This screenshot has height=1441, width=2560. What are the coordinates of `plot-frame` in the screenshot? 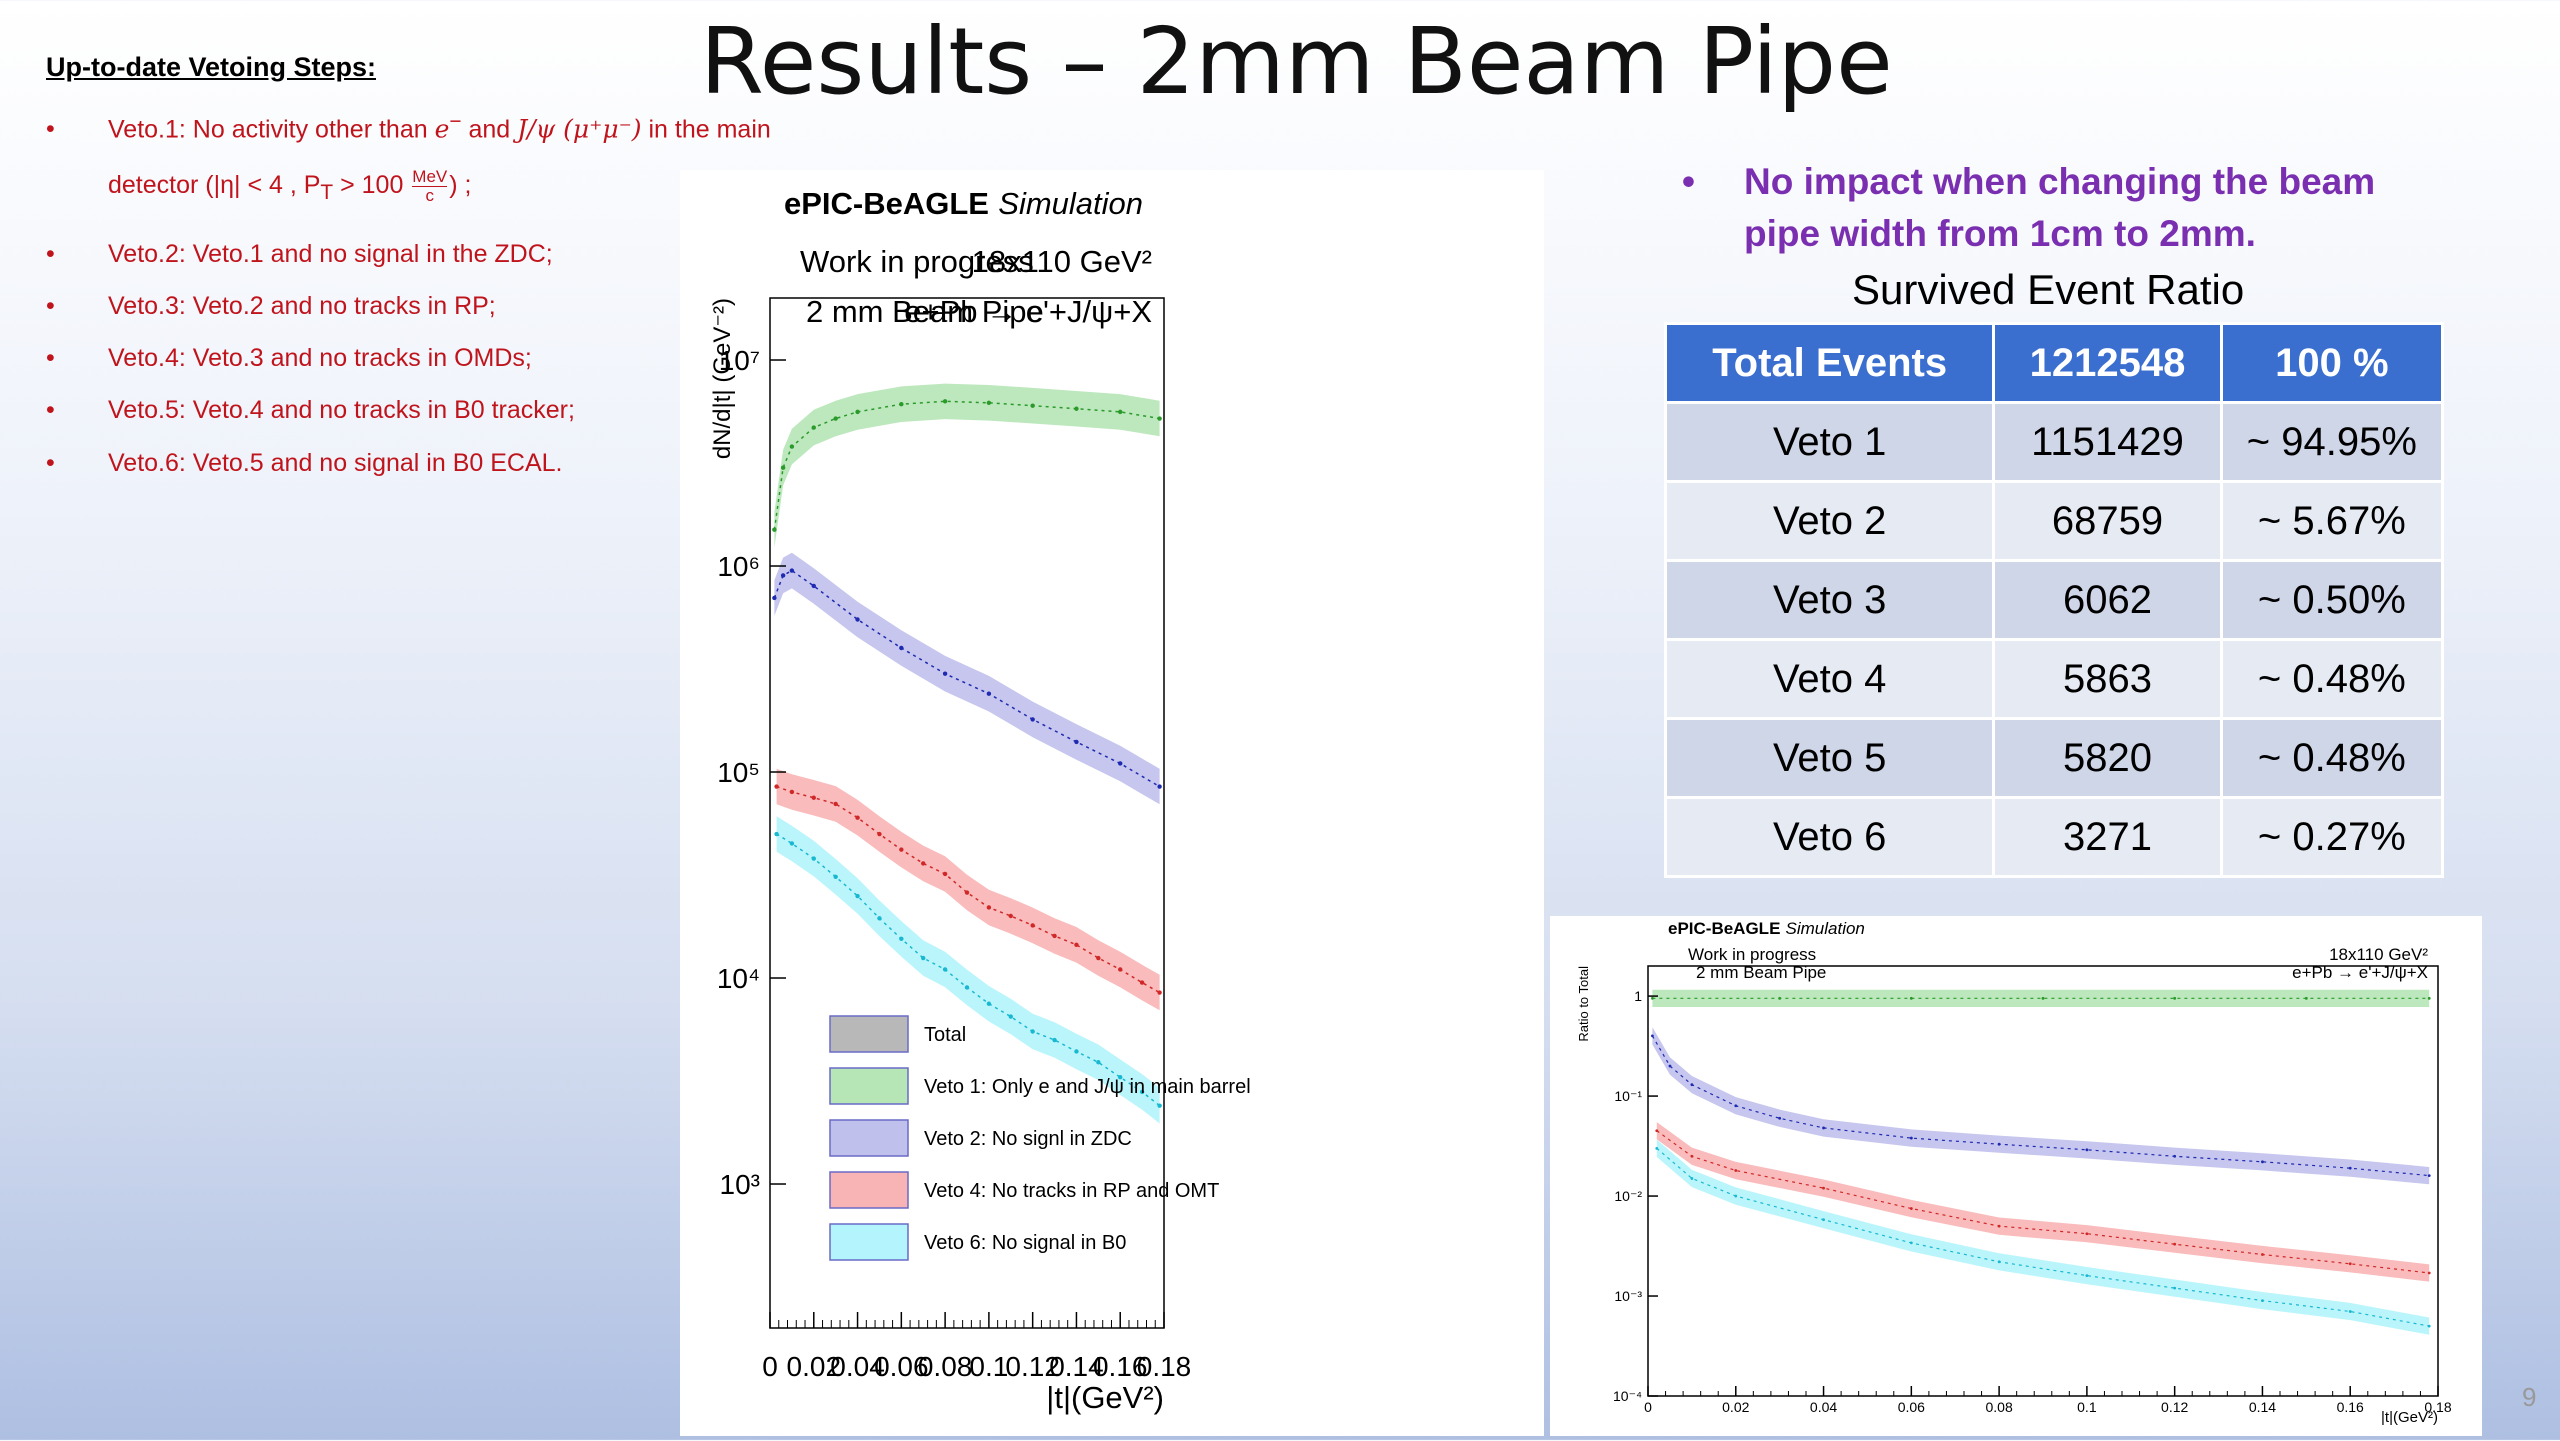 It's located at (2043, 1181).